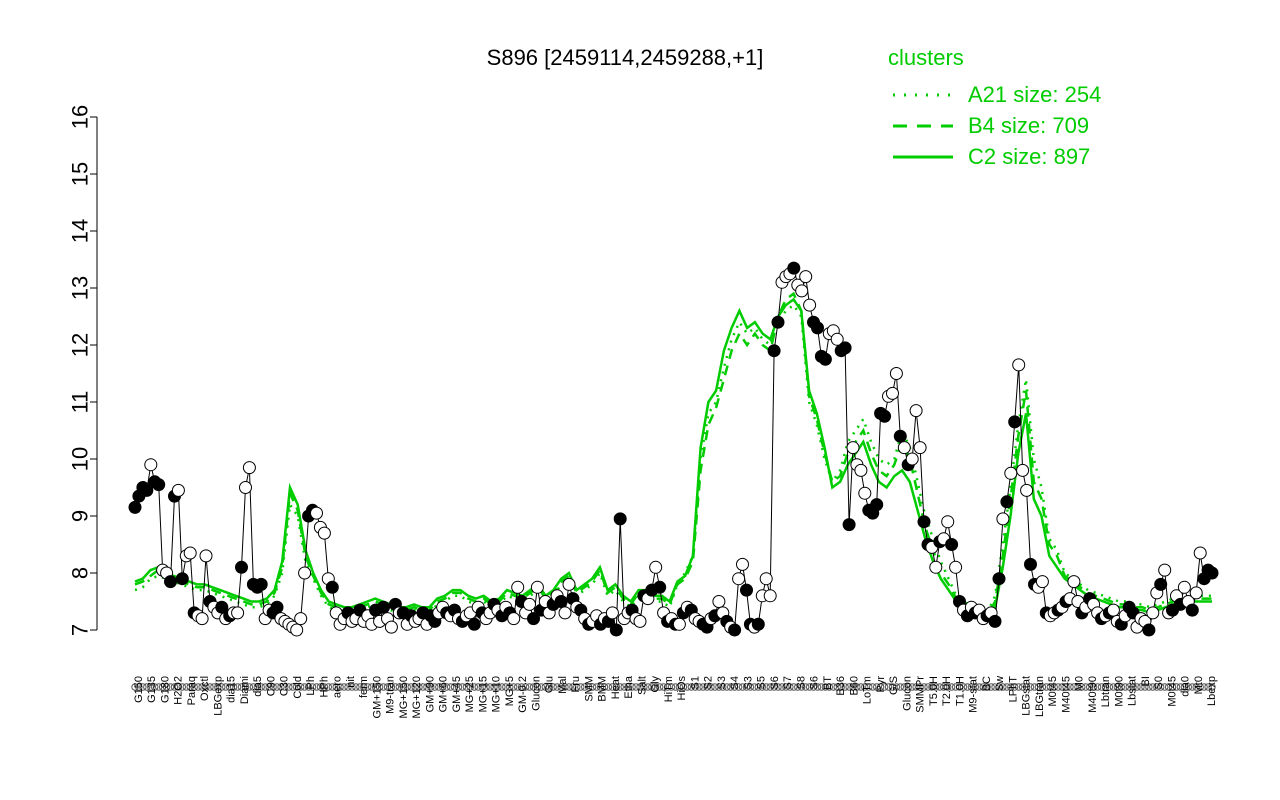  What do you see at coordinates (80, 117) in the screenshot?
I see `y-tick-label: 16` at bounding box center [80, 117].